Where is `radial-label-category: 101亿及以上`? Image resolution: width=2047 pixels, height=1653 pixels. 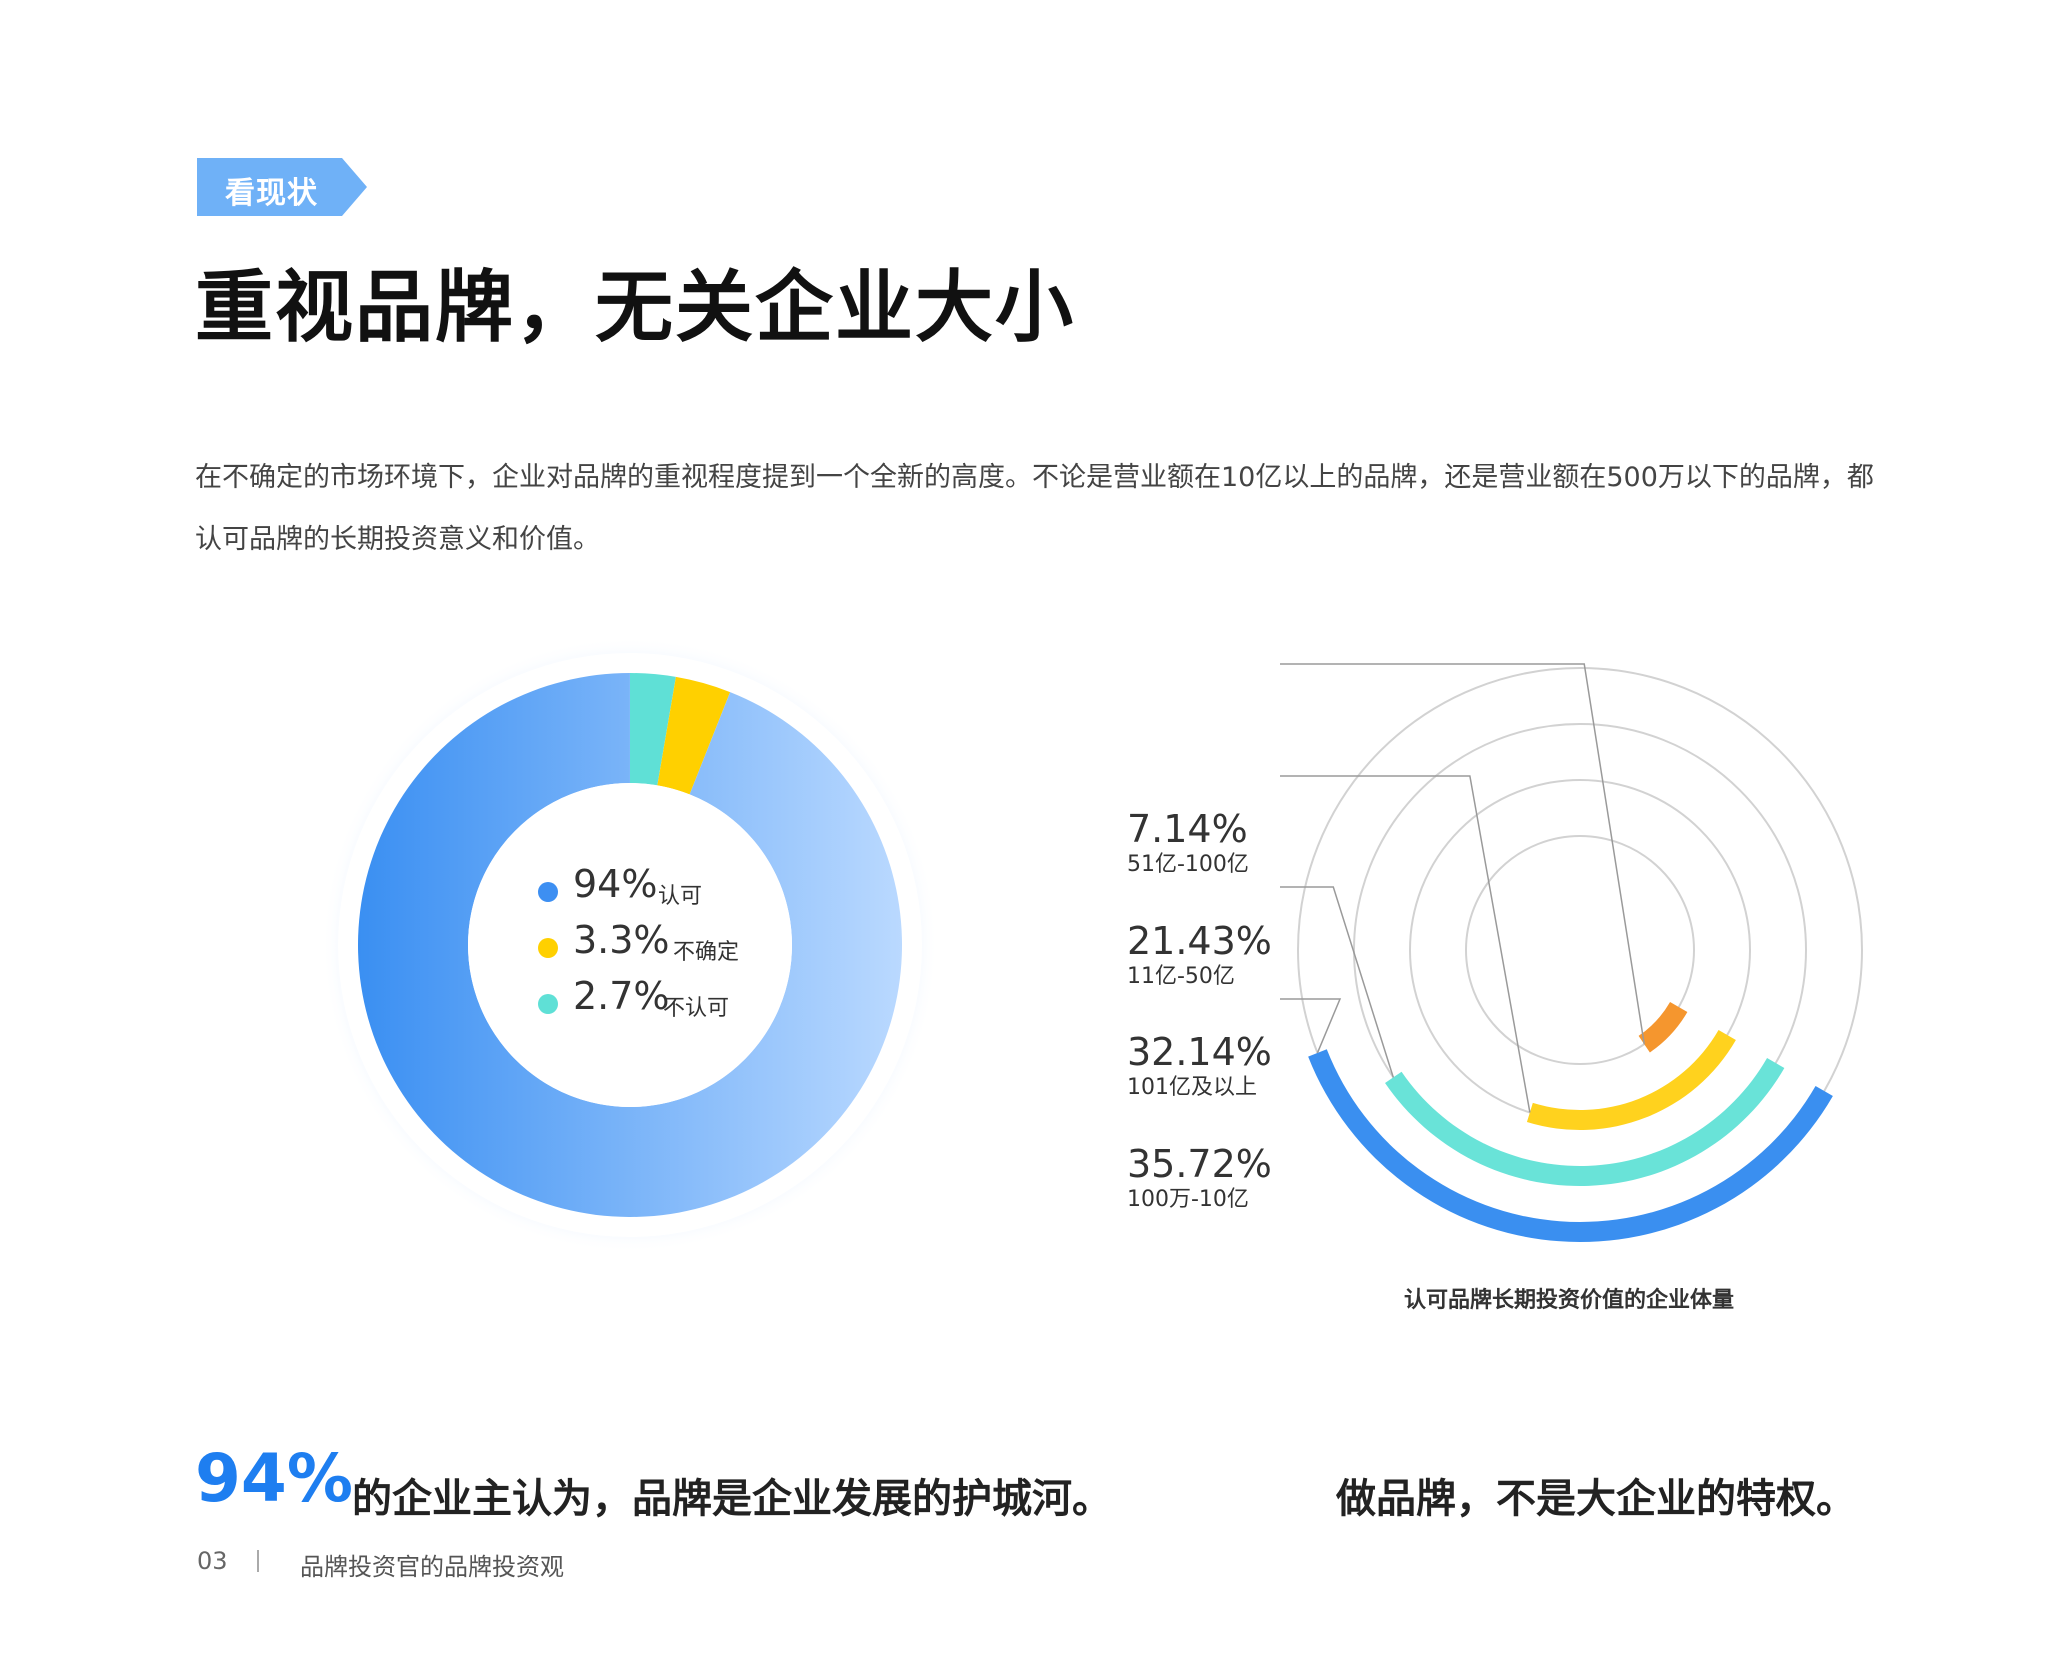 radial-label-category: 101亿及以上 is located at coordinates (1192, 1087).